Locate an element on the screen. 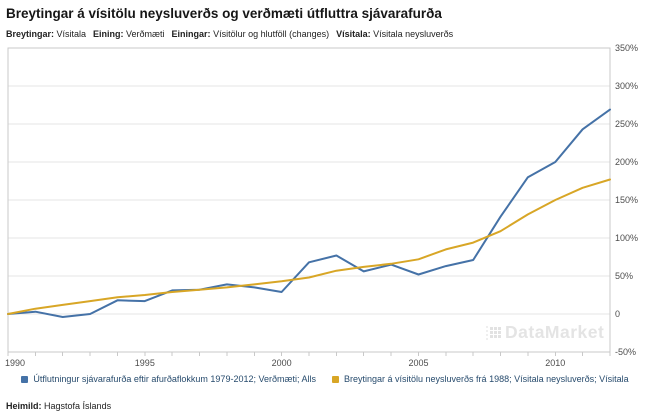 The image size is (650, 418). source-note: Heimild: Hagstofa Íslands is located at coordinates (58, 406).